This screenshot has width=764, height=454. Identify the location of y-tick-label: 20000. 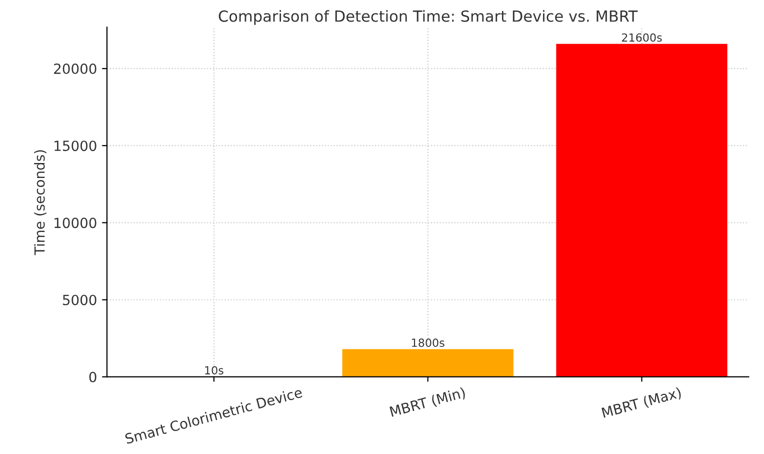
(75, 69).